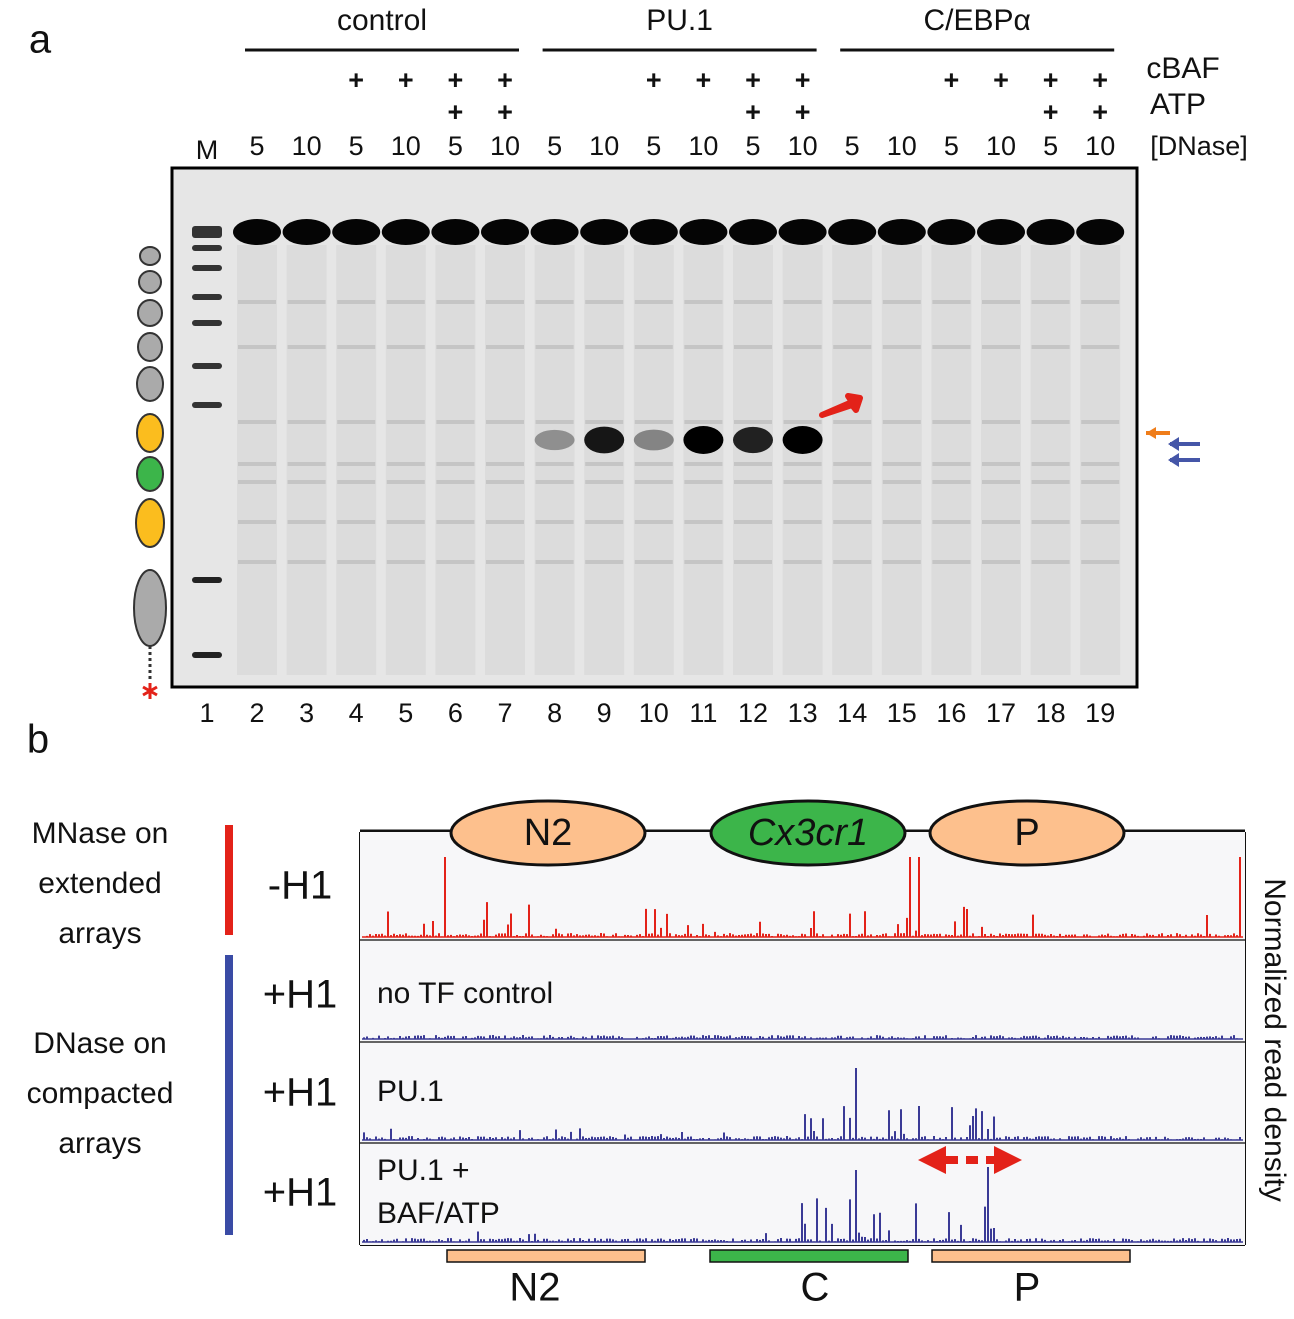 This screenshot has height=1319, width=1294. What do you see at coordinates (902, 713) in the screenshot?
I see `lane-number: 15` at bounding box center [902, 713].